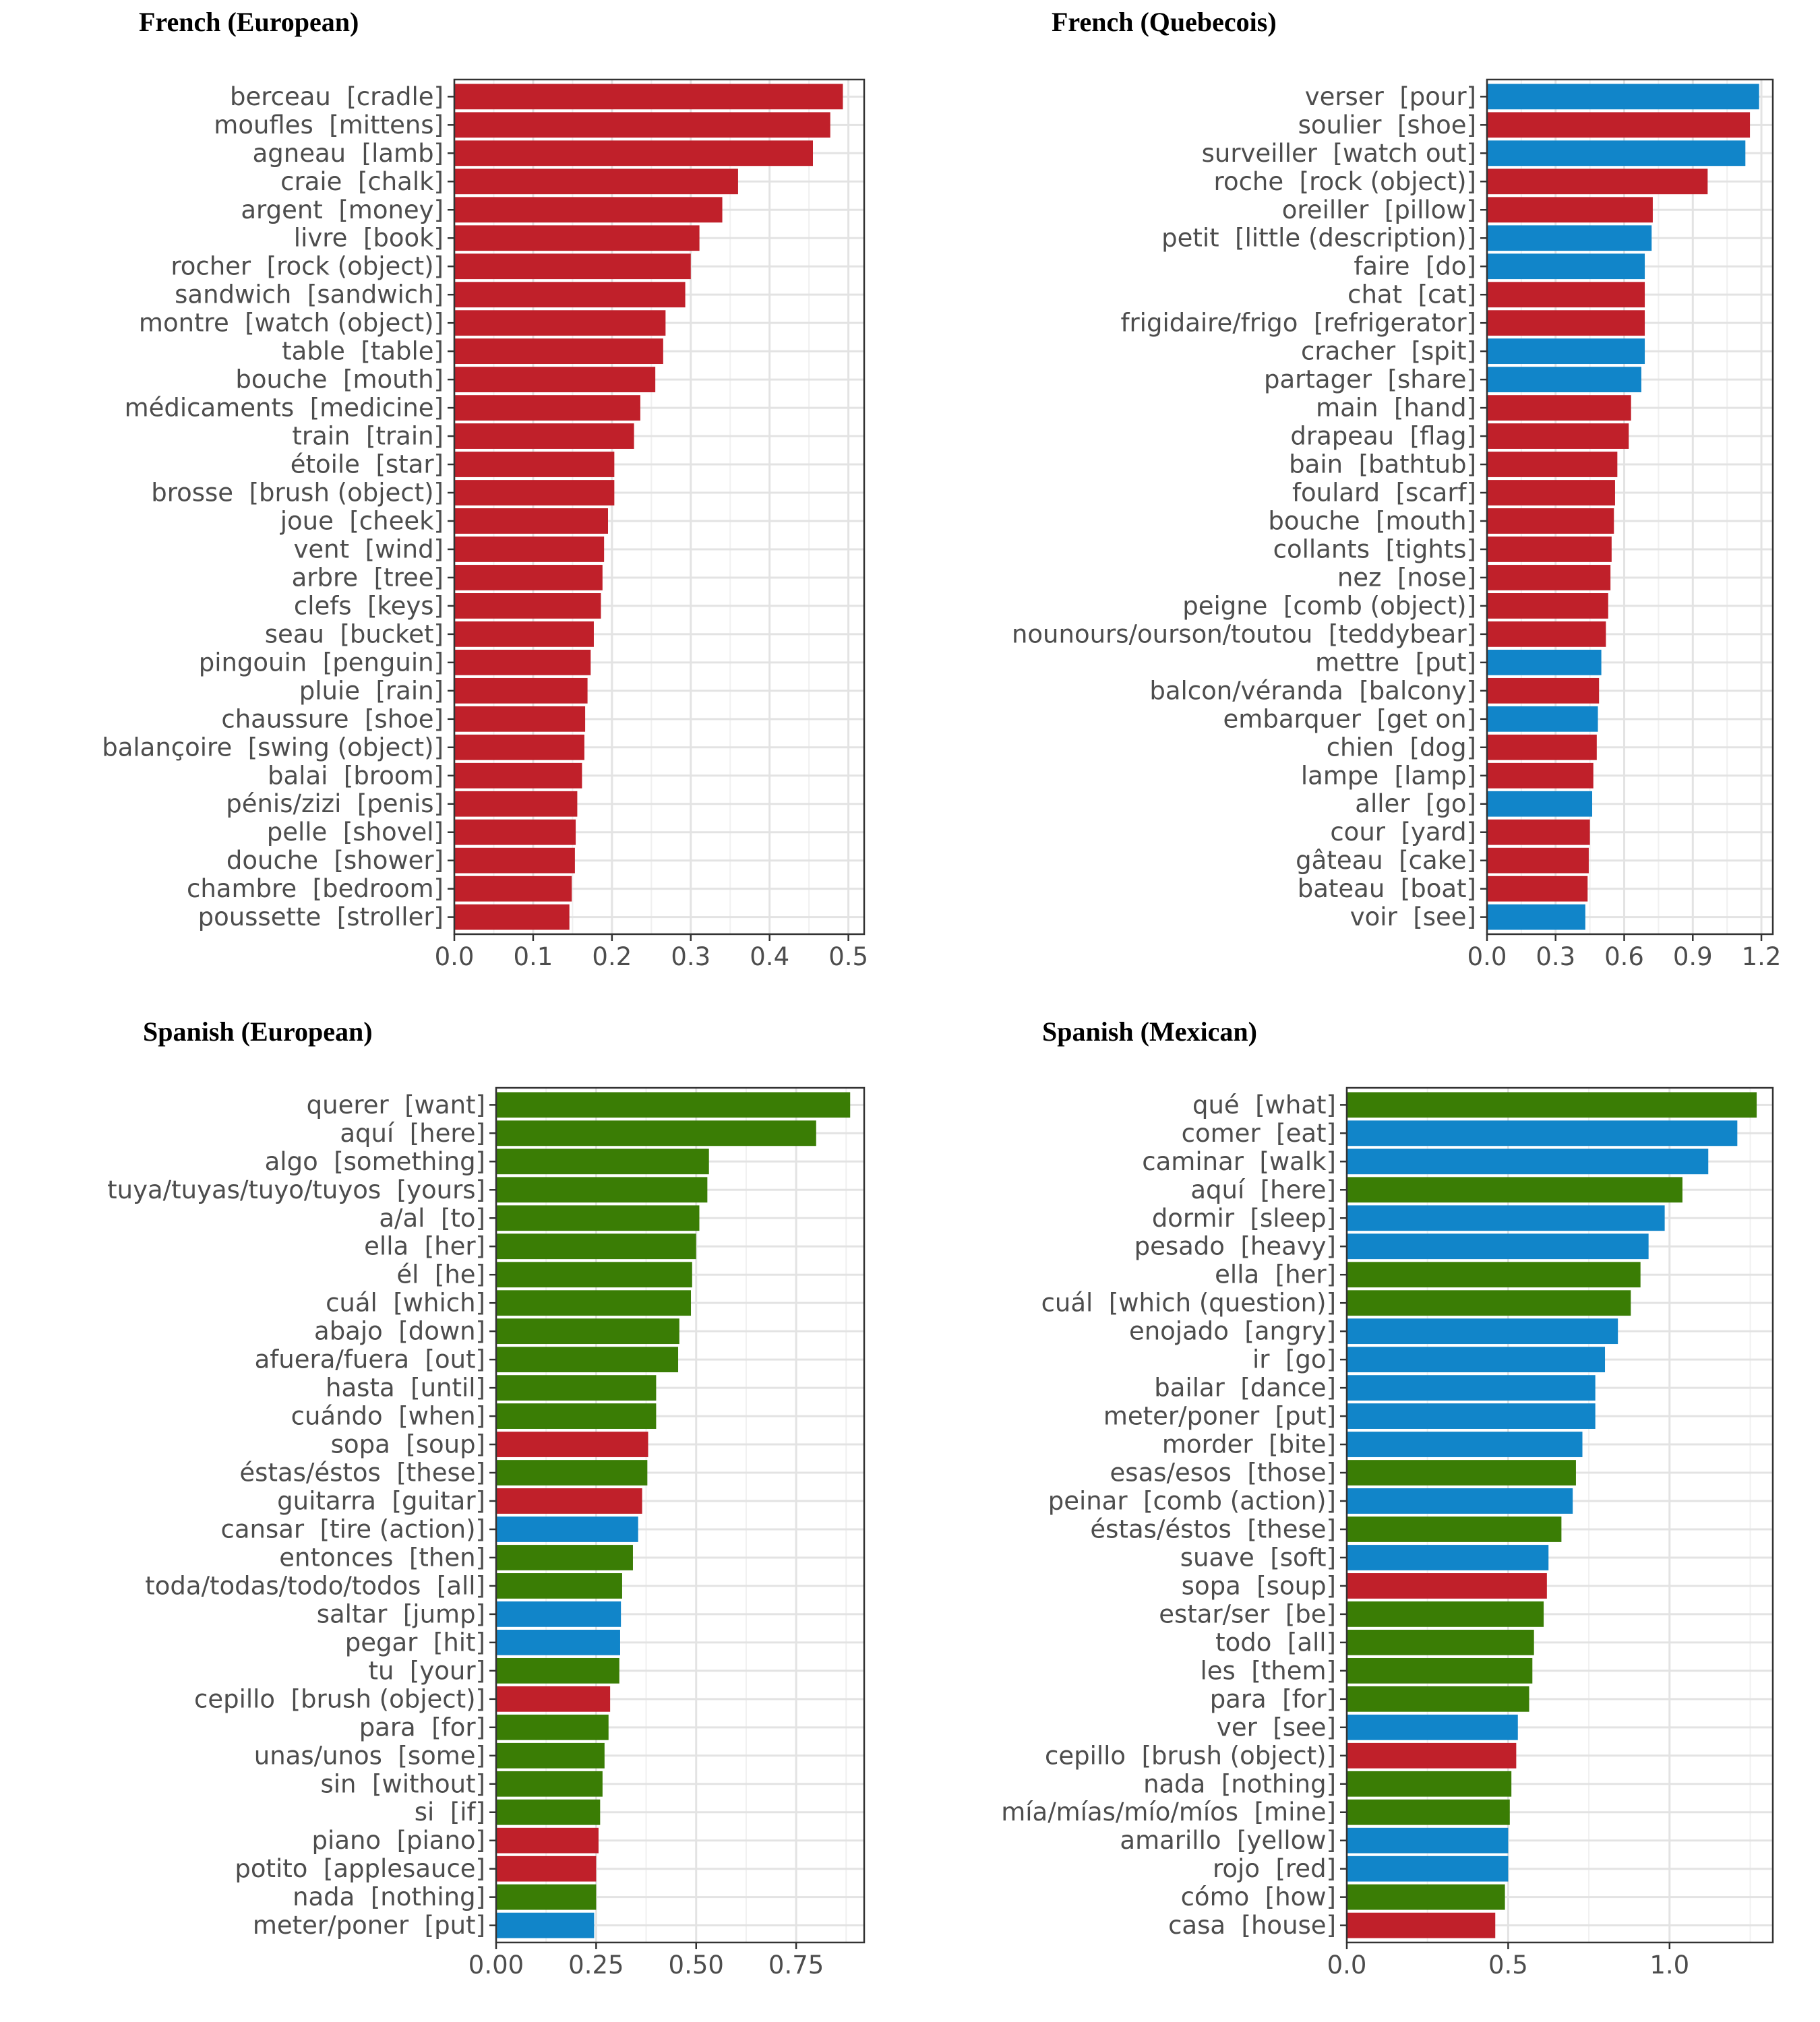  I want to click on category-label: brosse [brush (object)], so click(297, 493).